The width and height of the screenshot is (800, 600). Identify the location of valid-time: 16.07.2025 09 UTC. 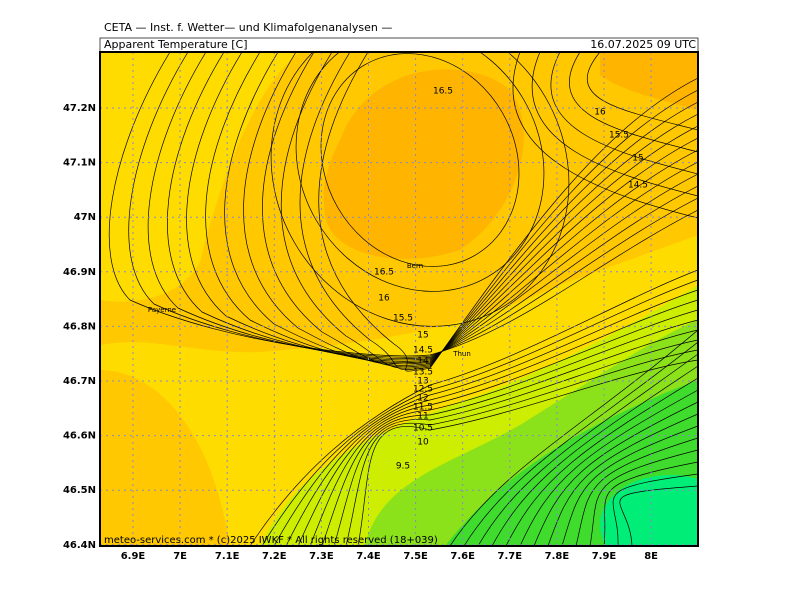
(643, 44).